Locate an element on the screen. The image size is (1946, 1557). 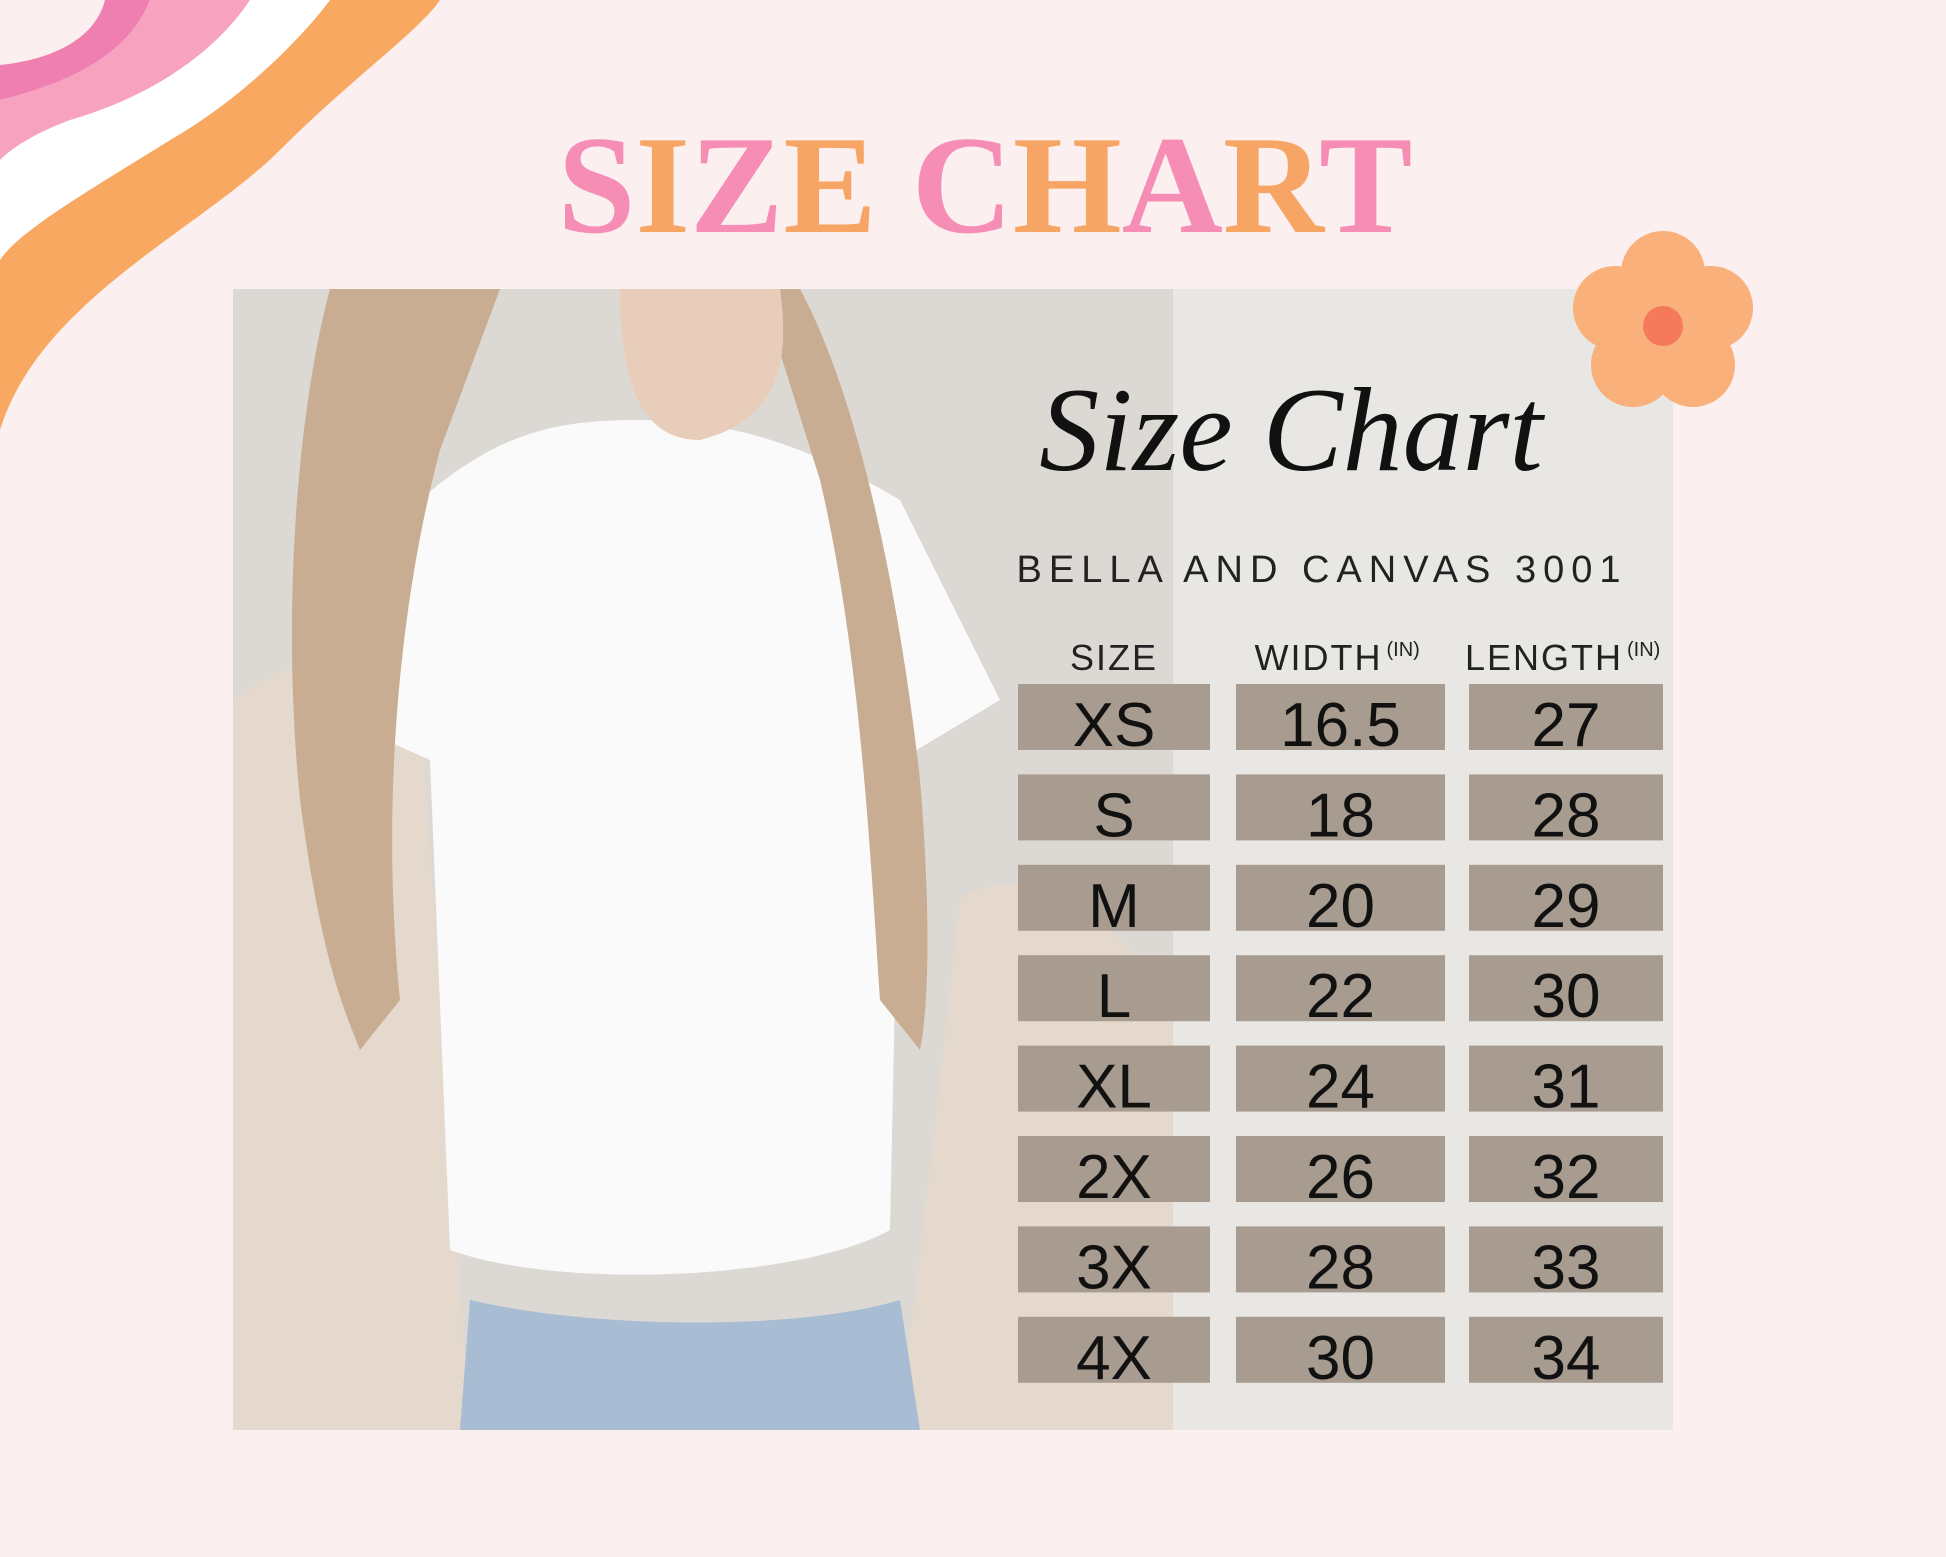
cell-text: S is located at coordinates (1113, 815).